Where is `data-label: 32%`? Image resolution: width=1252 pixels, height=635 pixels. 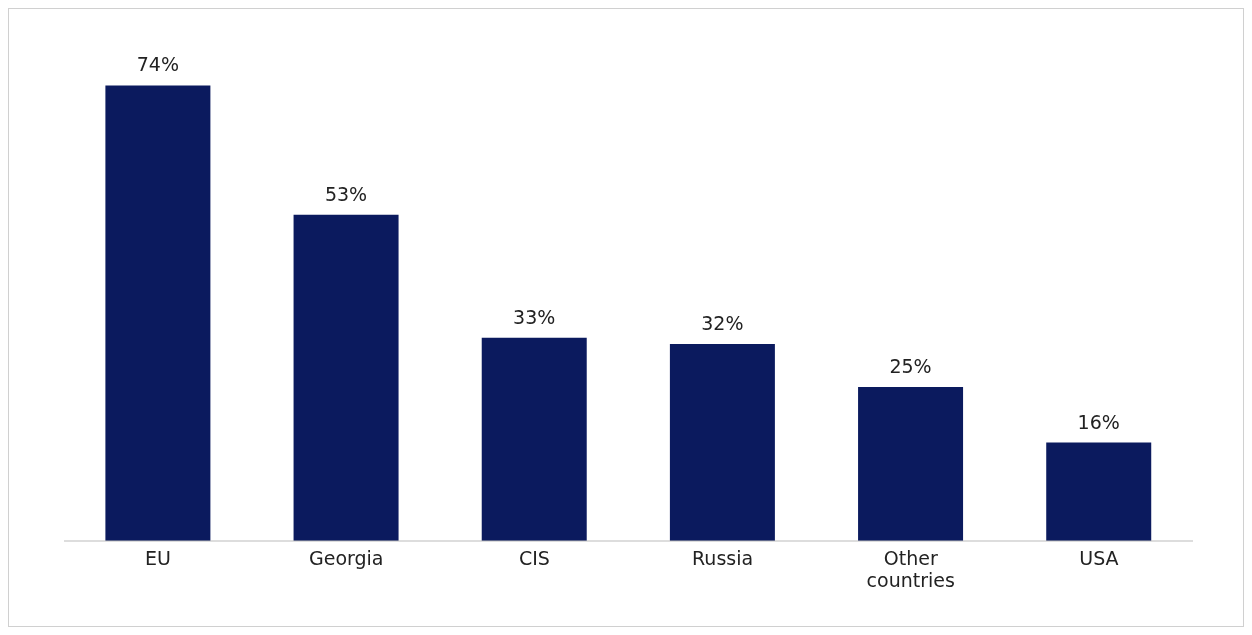
data-label: 32% is located at coordinates (722, 323).